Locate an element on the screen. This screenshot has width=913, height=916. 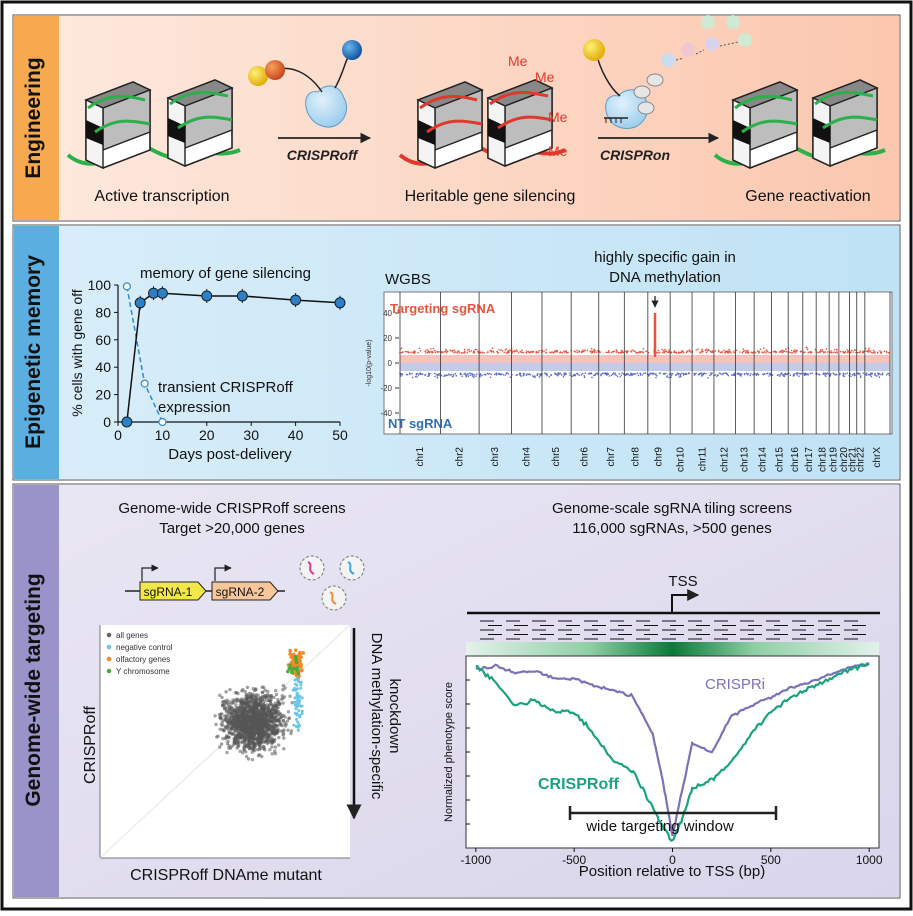
sgrna2-box is located at coordinates (245, 591).